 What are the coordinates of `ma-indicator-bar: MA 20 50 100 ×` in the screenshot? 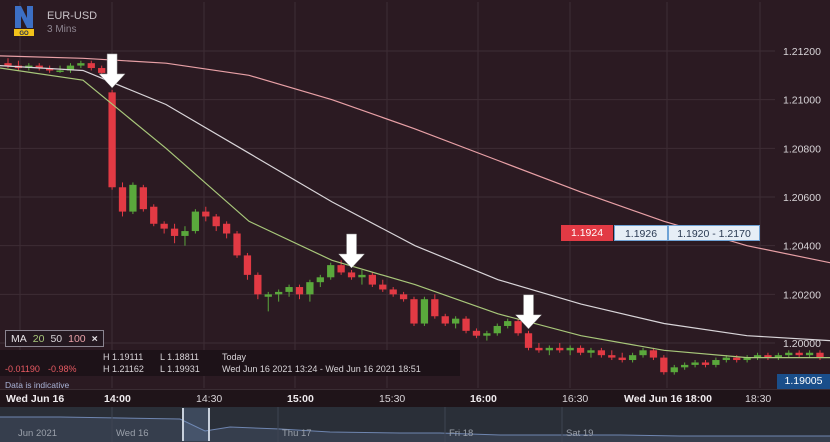 It's located at (54, 338).